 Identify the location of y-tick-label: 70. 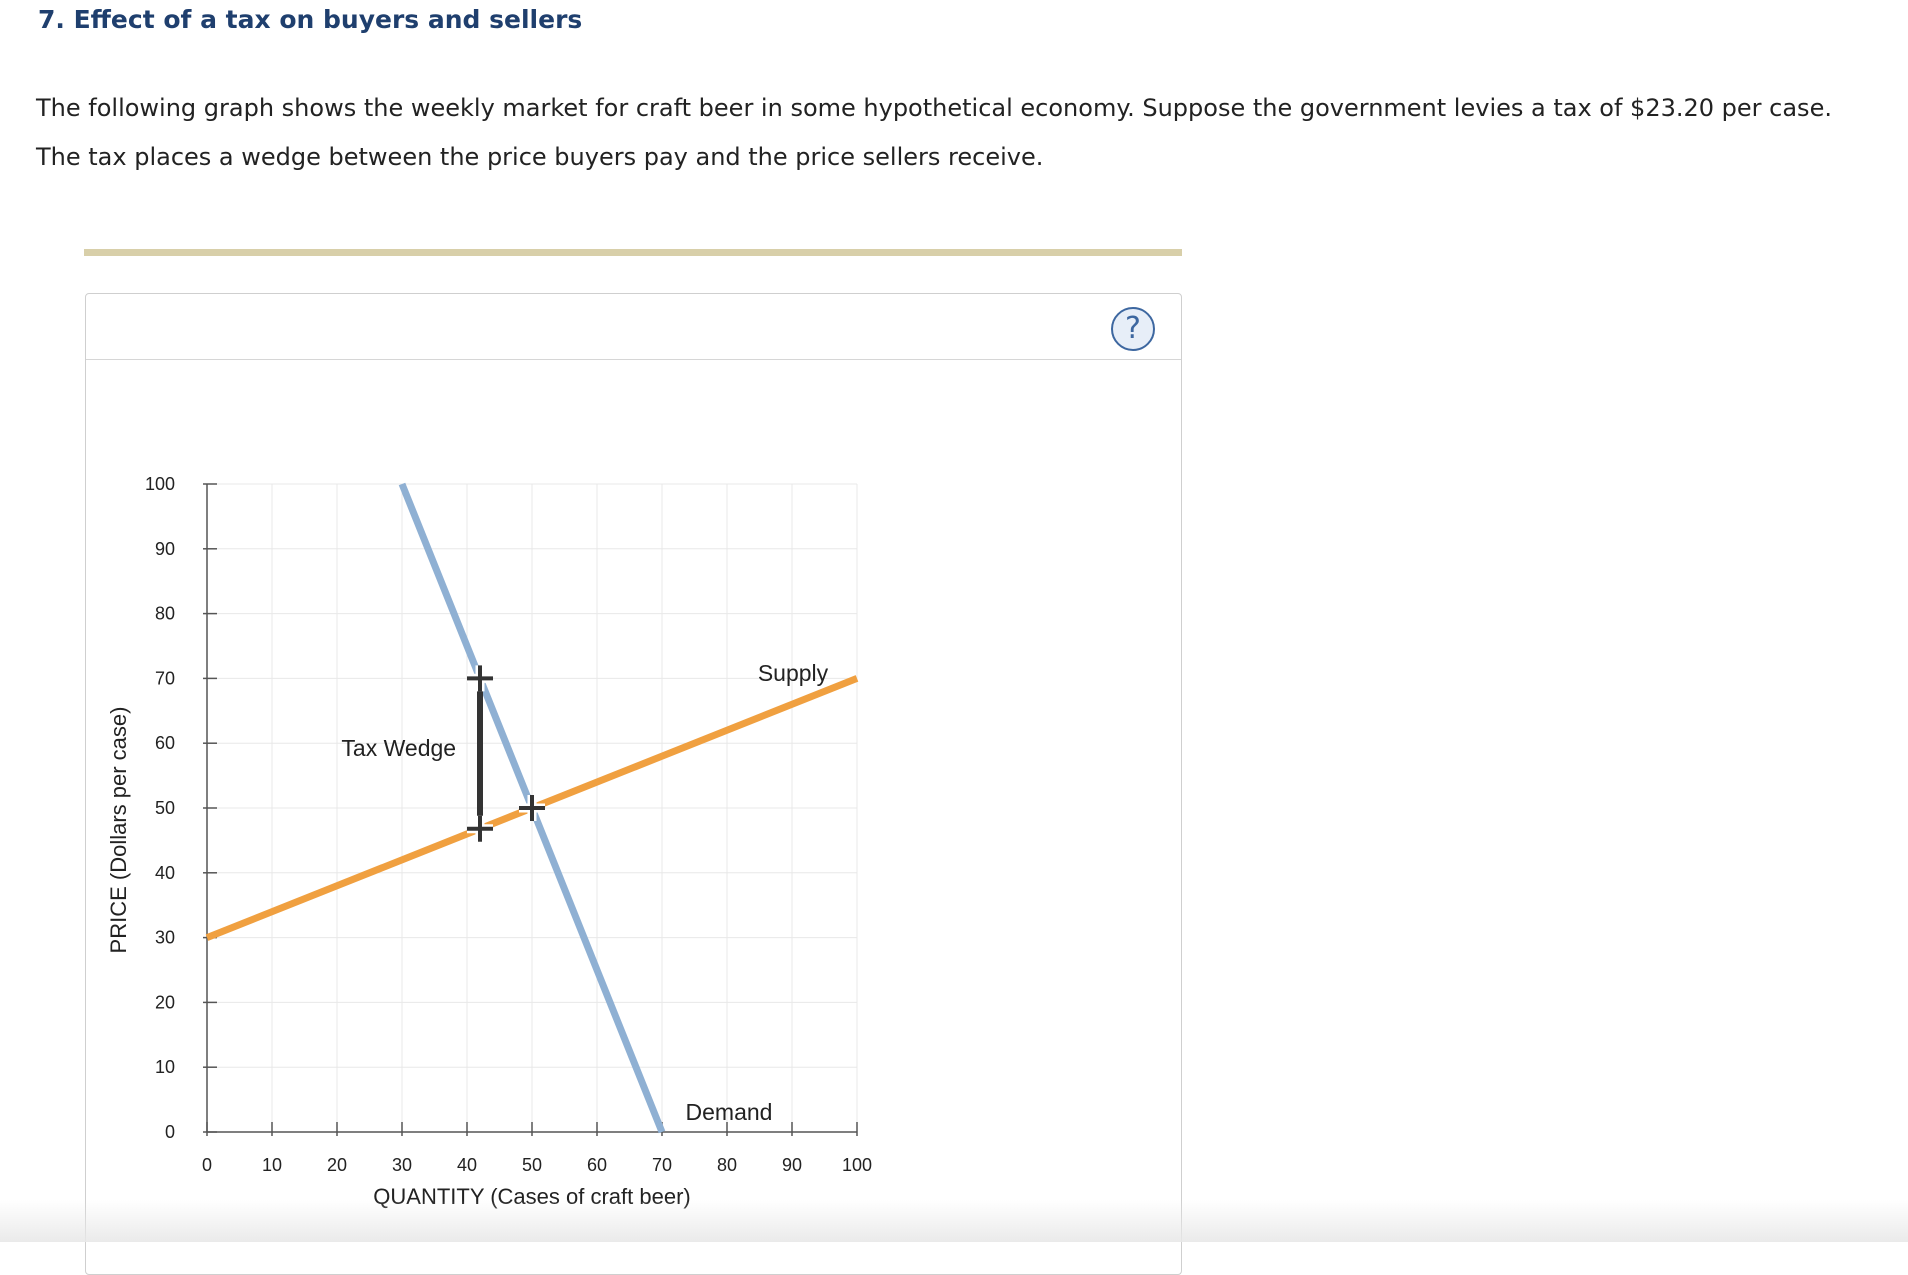
(165, 678).